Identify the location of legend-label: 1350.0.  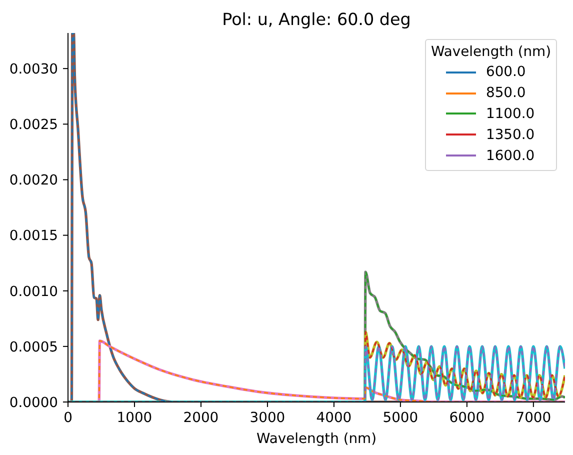
(510, 134).